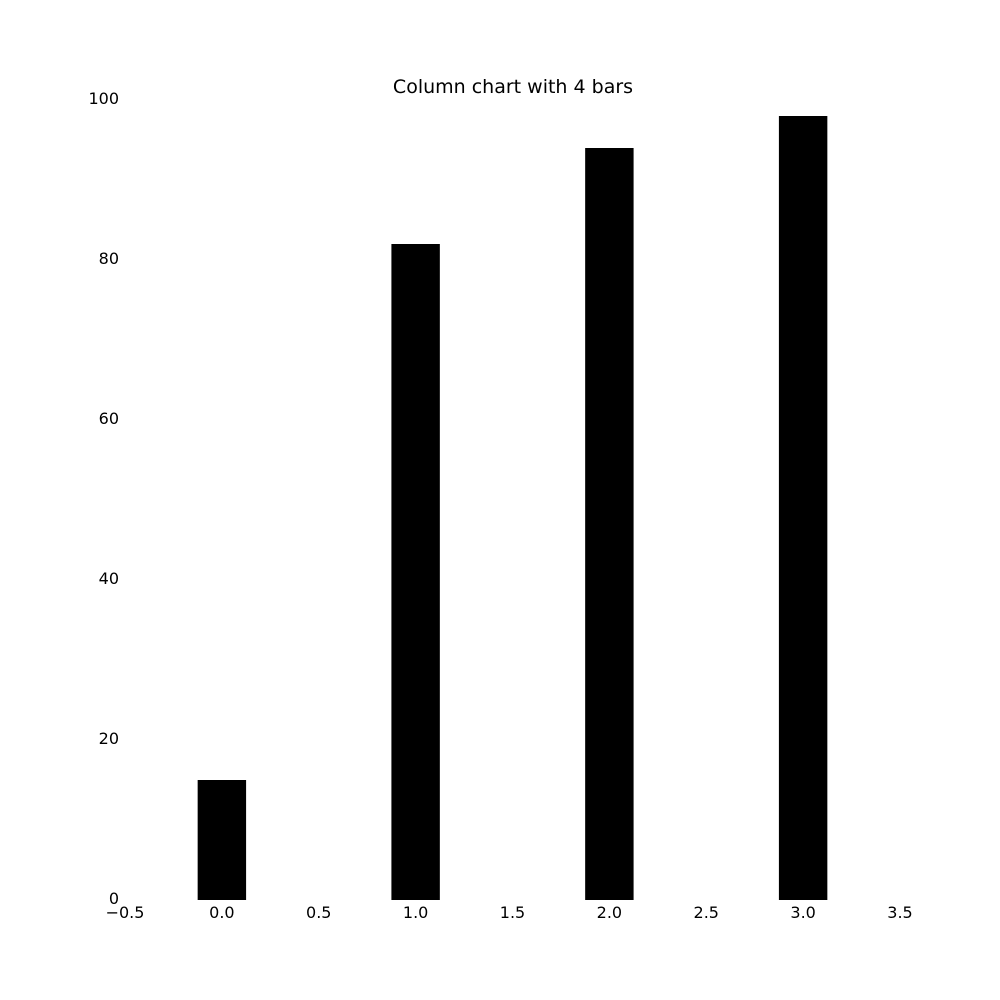 The width and height of the screenshot is (1000, 1000). I want to click on y-tick-label: 100, so click(103, 98).